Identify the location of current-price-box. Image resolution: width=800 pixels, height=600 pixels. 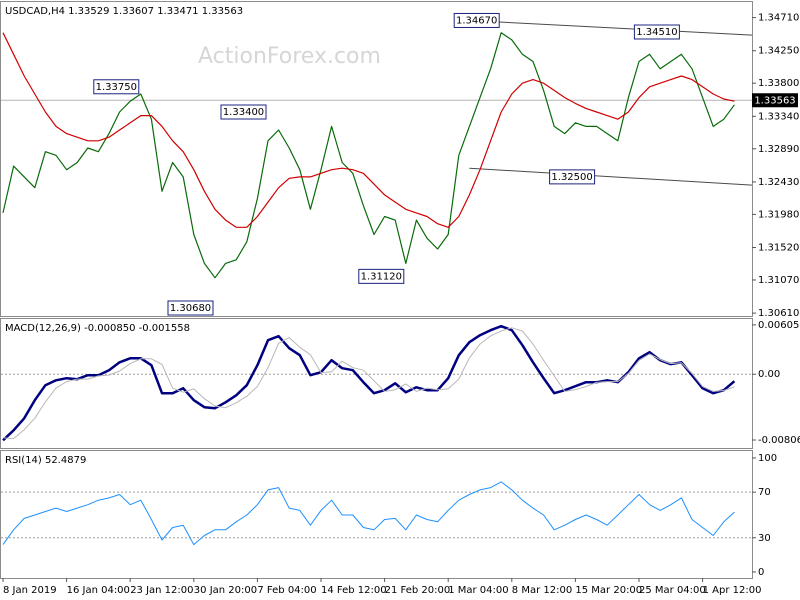
(775, 100).